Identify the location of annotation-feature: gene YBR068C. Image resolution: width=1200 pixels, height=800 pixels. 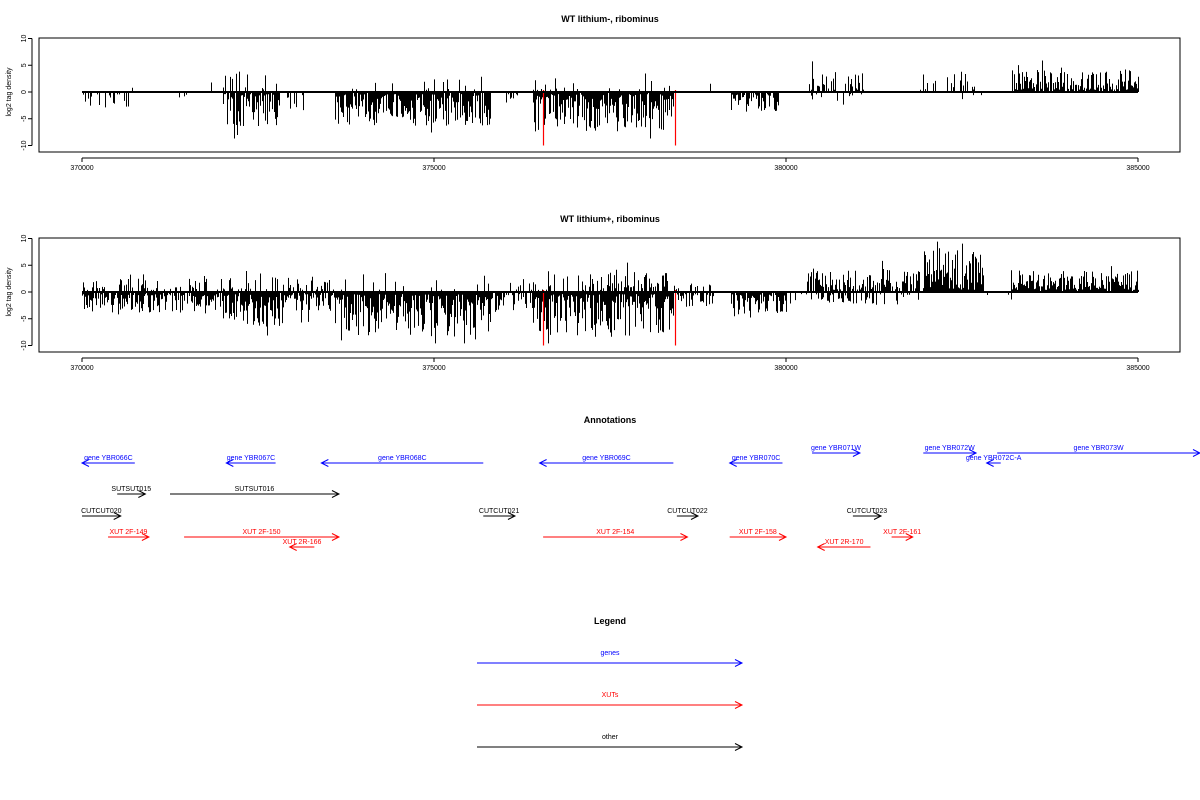
(402, 461).